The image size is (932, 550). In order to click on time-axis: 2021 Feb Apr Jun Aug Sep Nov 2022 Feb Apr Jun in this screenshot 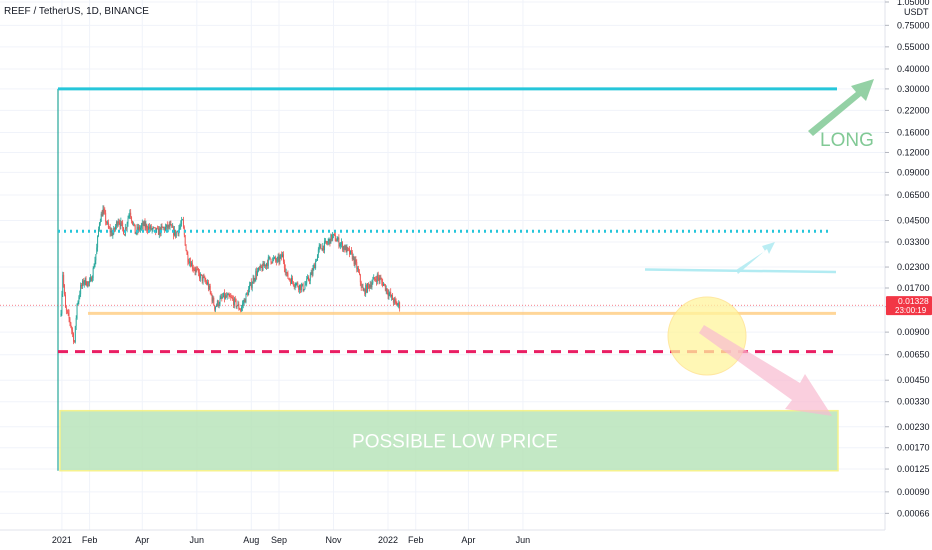, I will do `click(291, 540)`.